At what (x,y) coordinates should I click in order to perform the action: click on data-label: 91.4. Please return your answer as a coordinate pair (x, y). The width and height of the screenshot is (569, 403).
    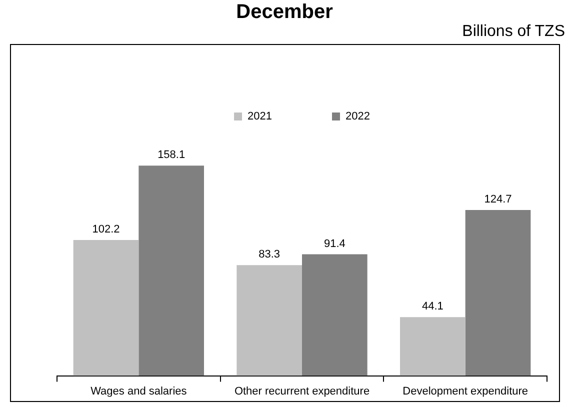
    Looking at the image, I should click on (335, 244).